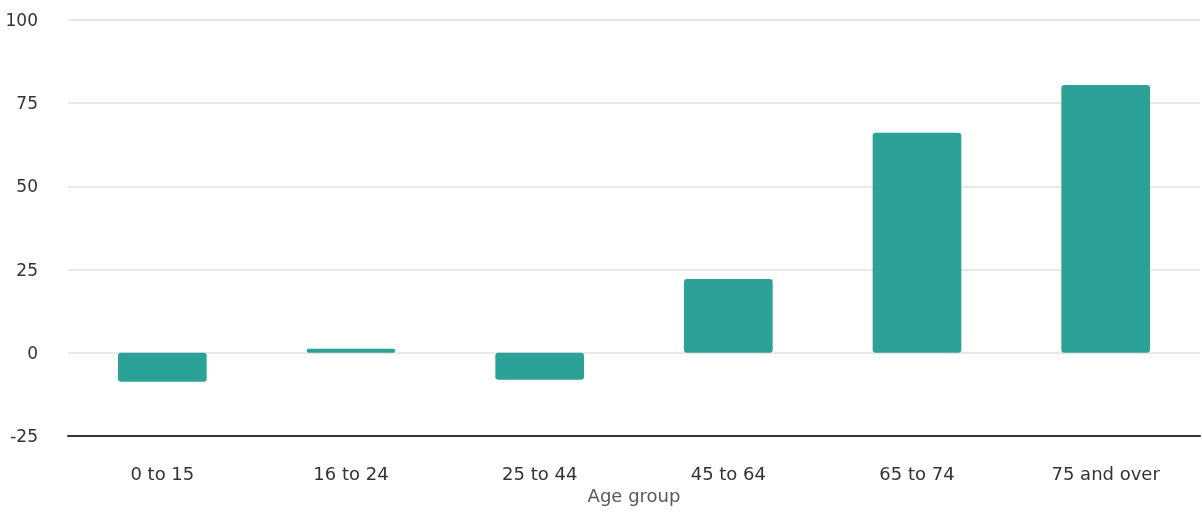 The image size is (1202, 522). What do you see at coordinates (634, 496) in the screenshot?
I see `x-axis-title: Age group` at bounding box center [634, 496].